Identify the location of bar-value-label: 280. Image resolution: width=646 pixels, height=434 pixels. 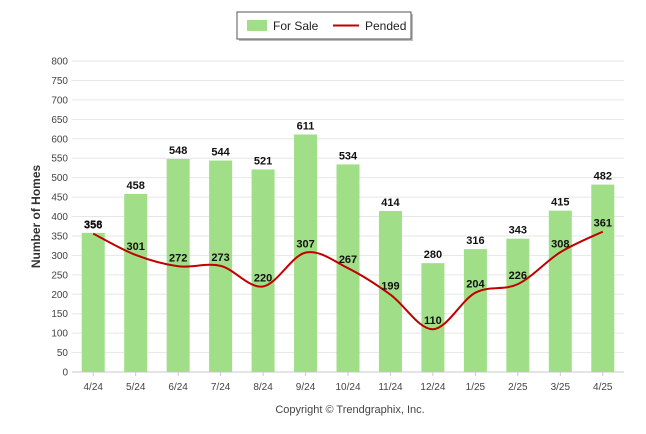
(433, 255).